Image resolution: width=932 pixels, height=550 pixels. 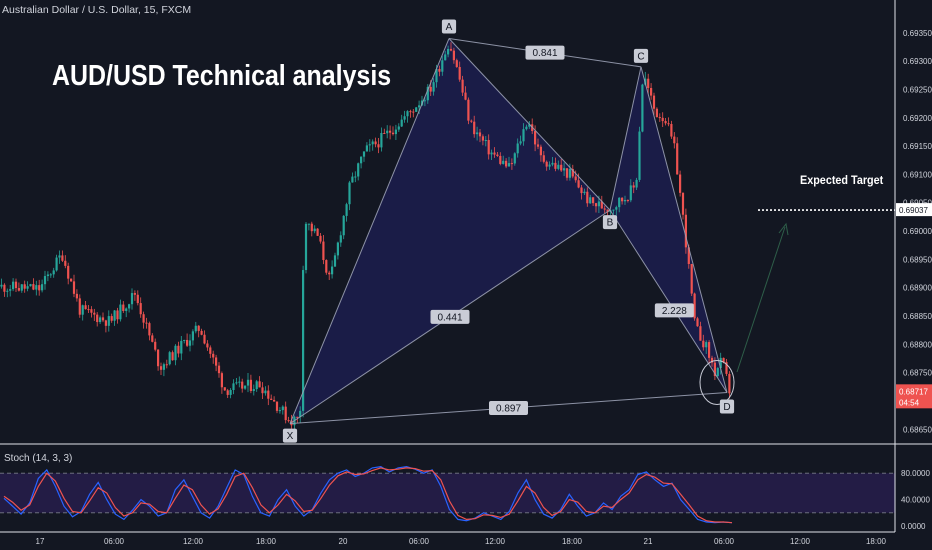 I want to click on point-label-b-bg, so click(x=610, y=222).